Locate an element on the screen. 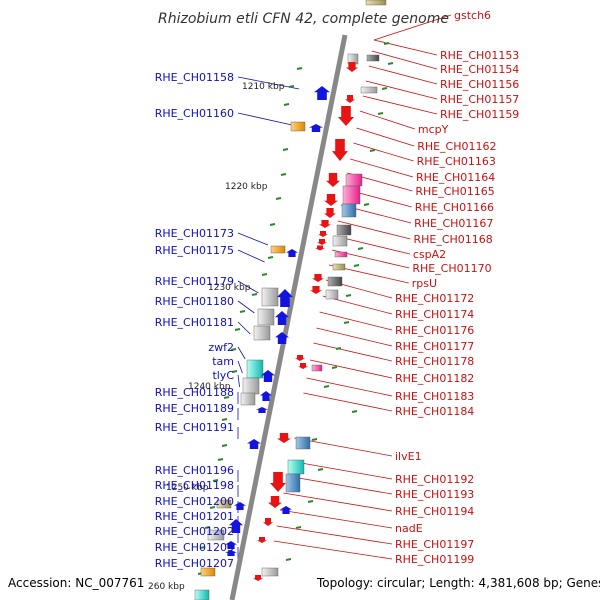 The width and height of the screenshot is (600, 600). gene-label-right: nadE is located at coordinates (409, 528).